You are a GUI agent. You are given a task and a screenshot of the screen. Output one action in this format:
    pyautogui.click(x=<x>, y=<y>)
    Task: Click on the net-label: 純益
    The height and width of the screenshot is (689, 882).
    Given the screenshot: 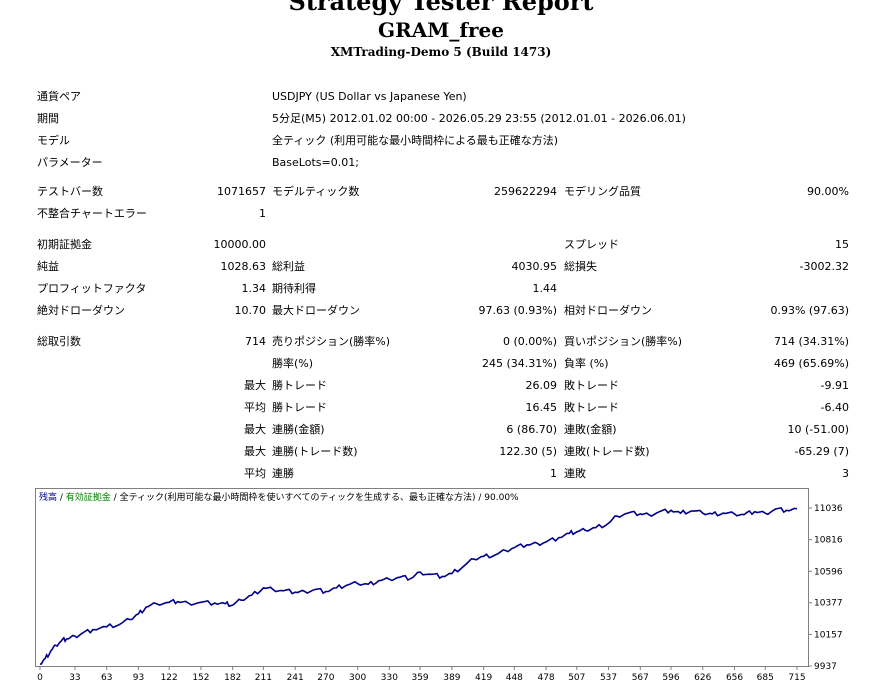 What is the action you would take?
    pyautogui.click(x=48, y=266)
    